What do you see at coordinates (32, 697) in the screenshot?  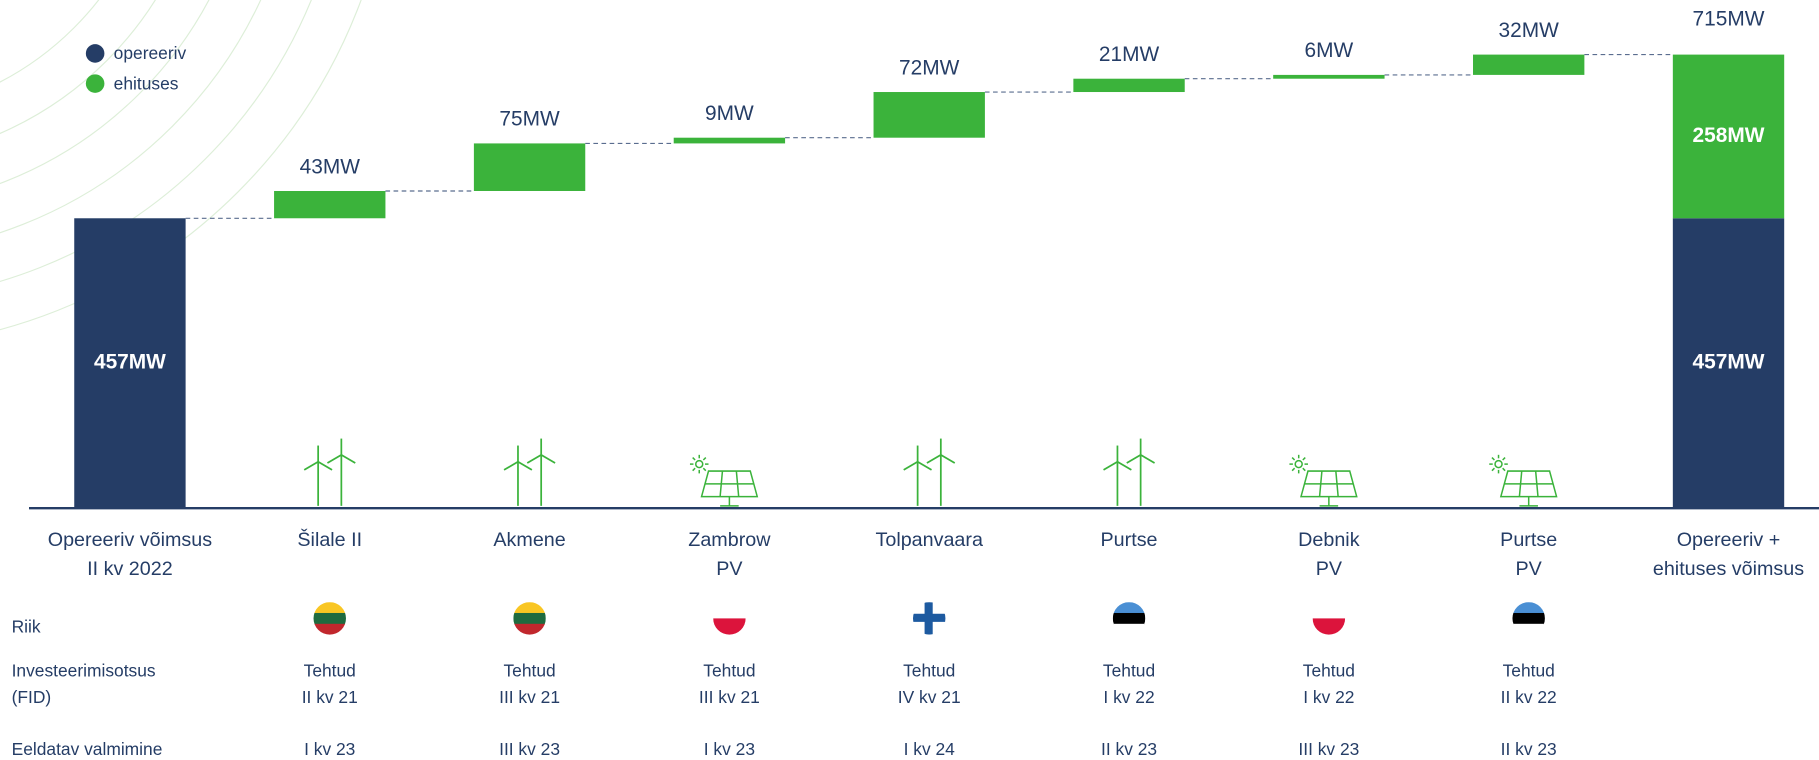 I see `row-label: (FID)` at bounding box center [32, 697].